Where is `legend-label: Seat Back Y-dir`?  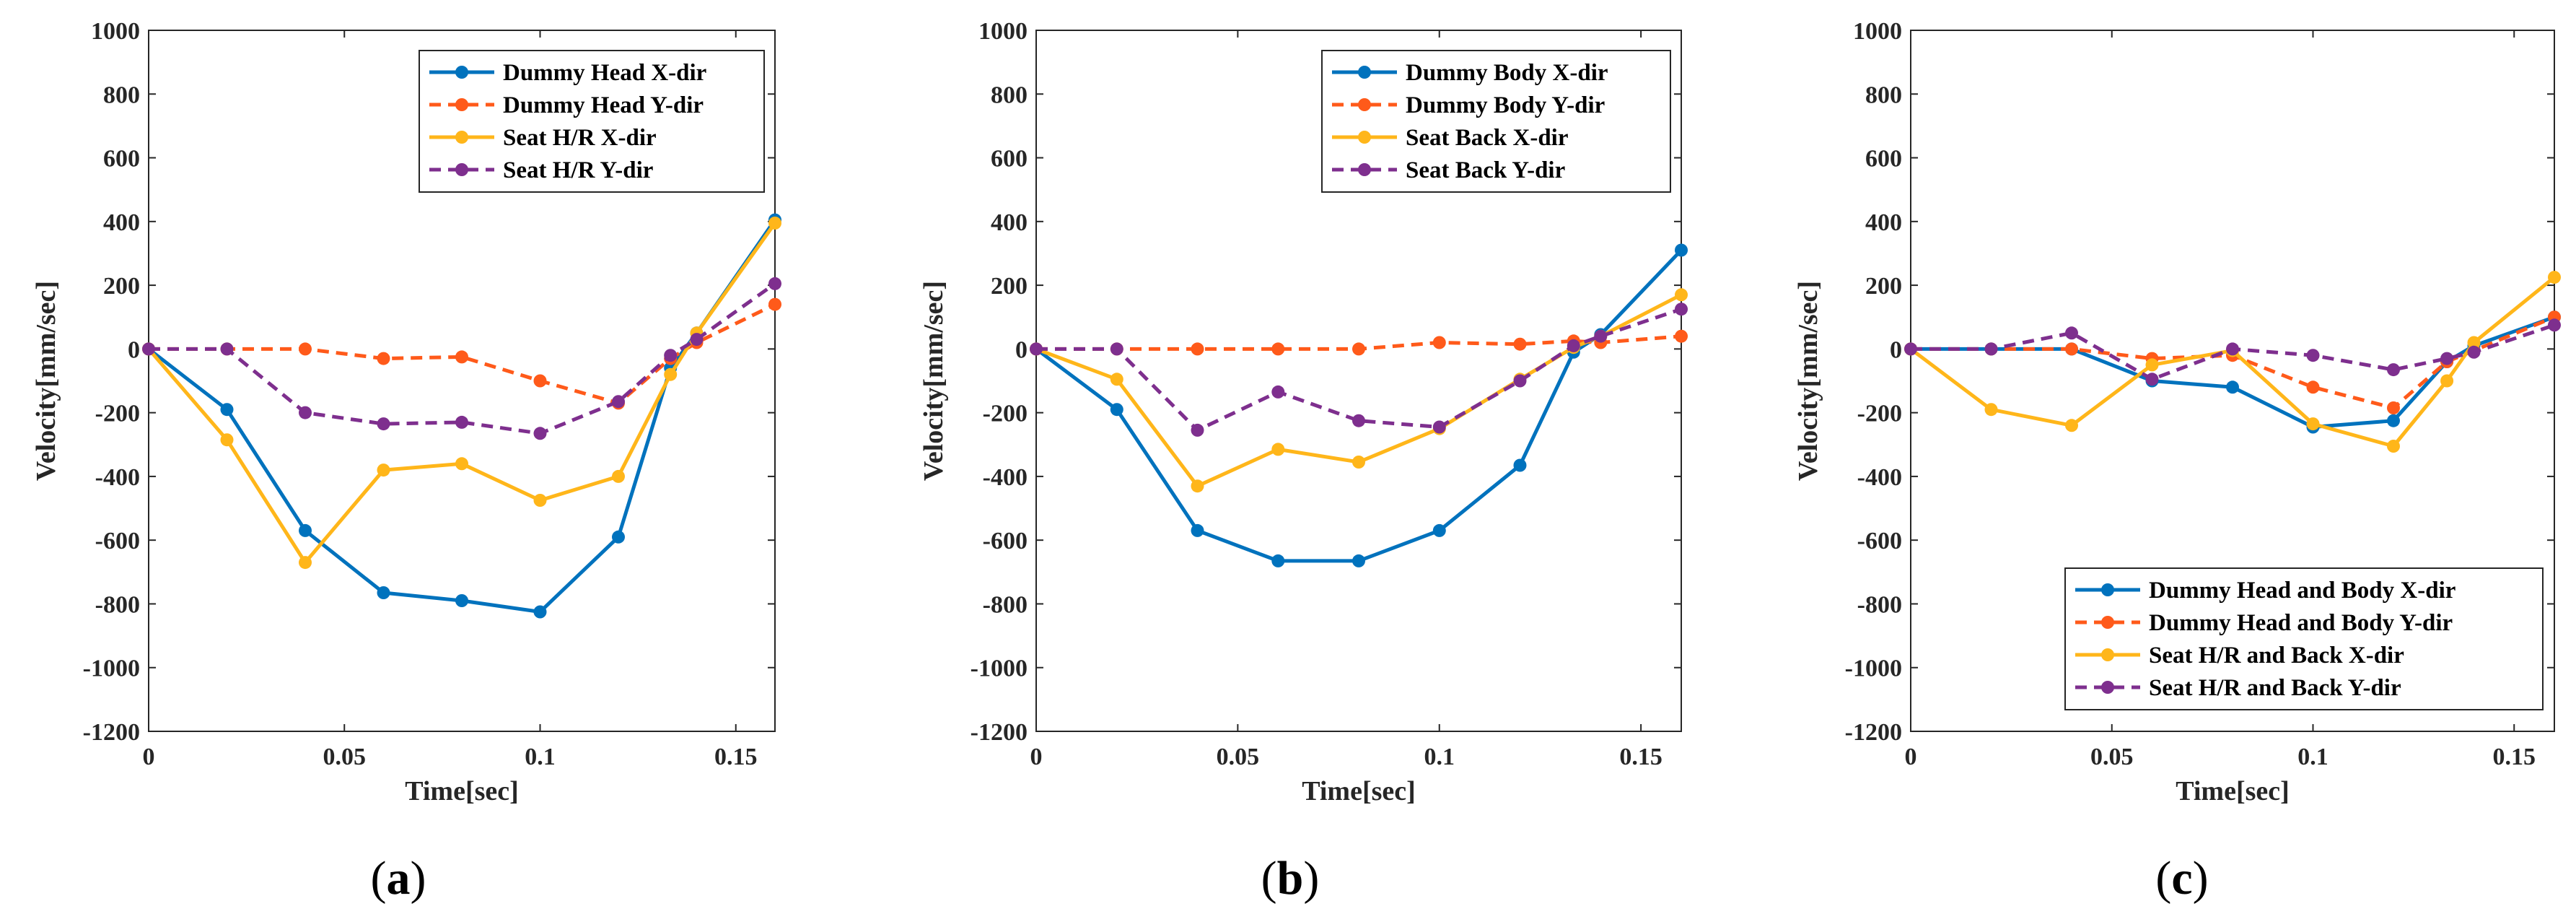 legend-label: Seat Back Y-dir is located at coordinates (1486, 170).